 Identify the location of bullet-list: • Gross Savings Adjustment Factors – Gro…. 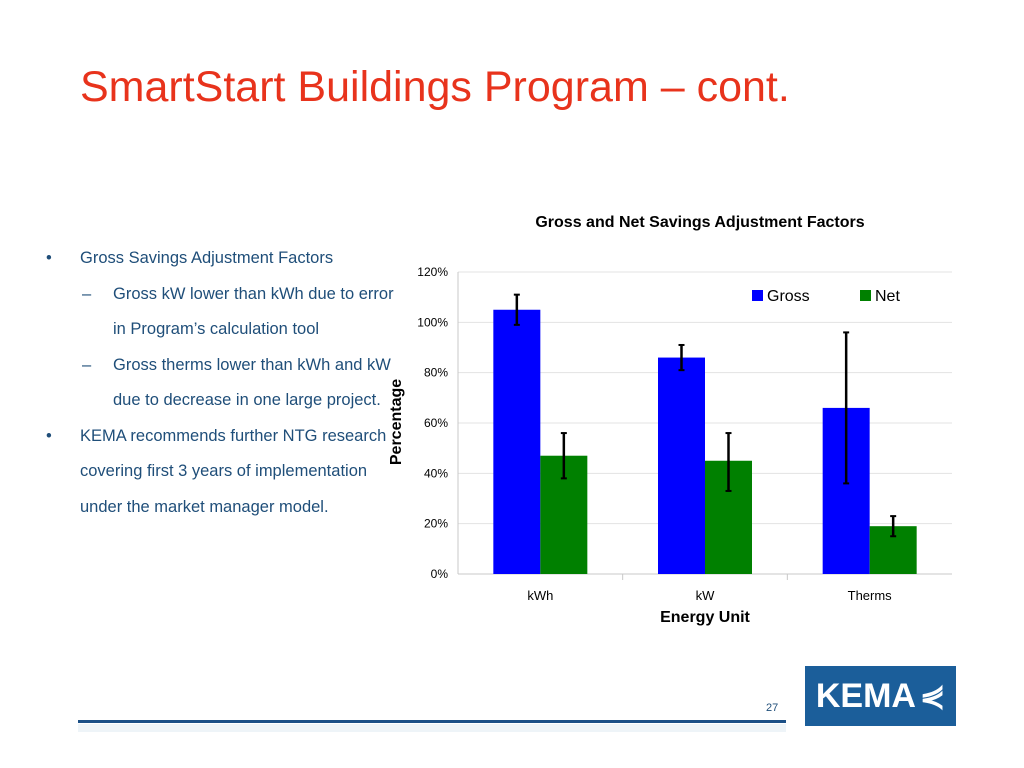
(221, 383).